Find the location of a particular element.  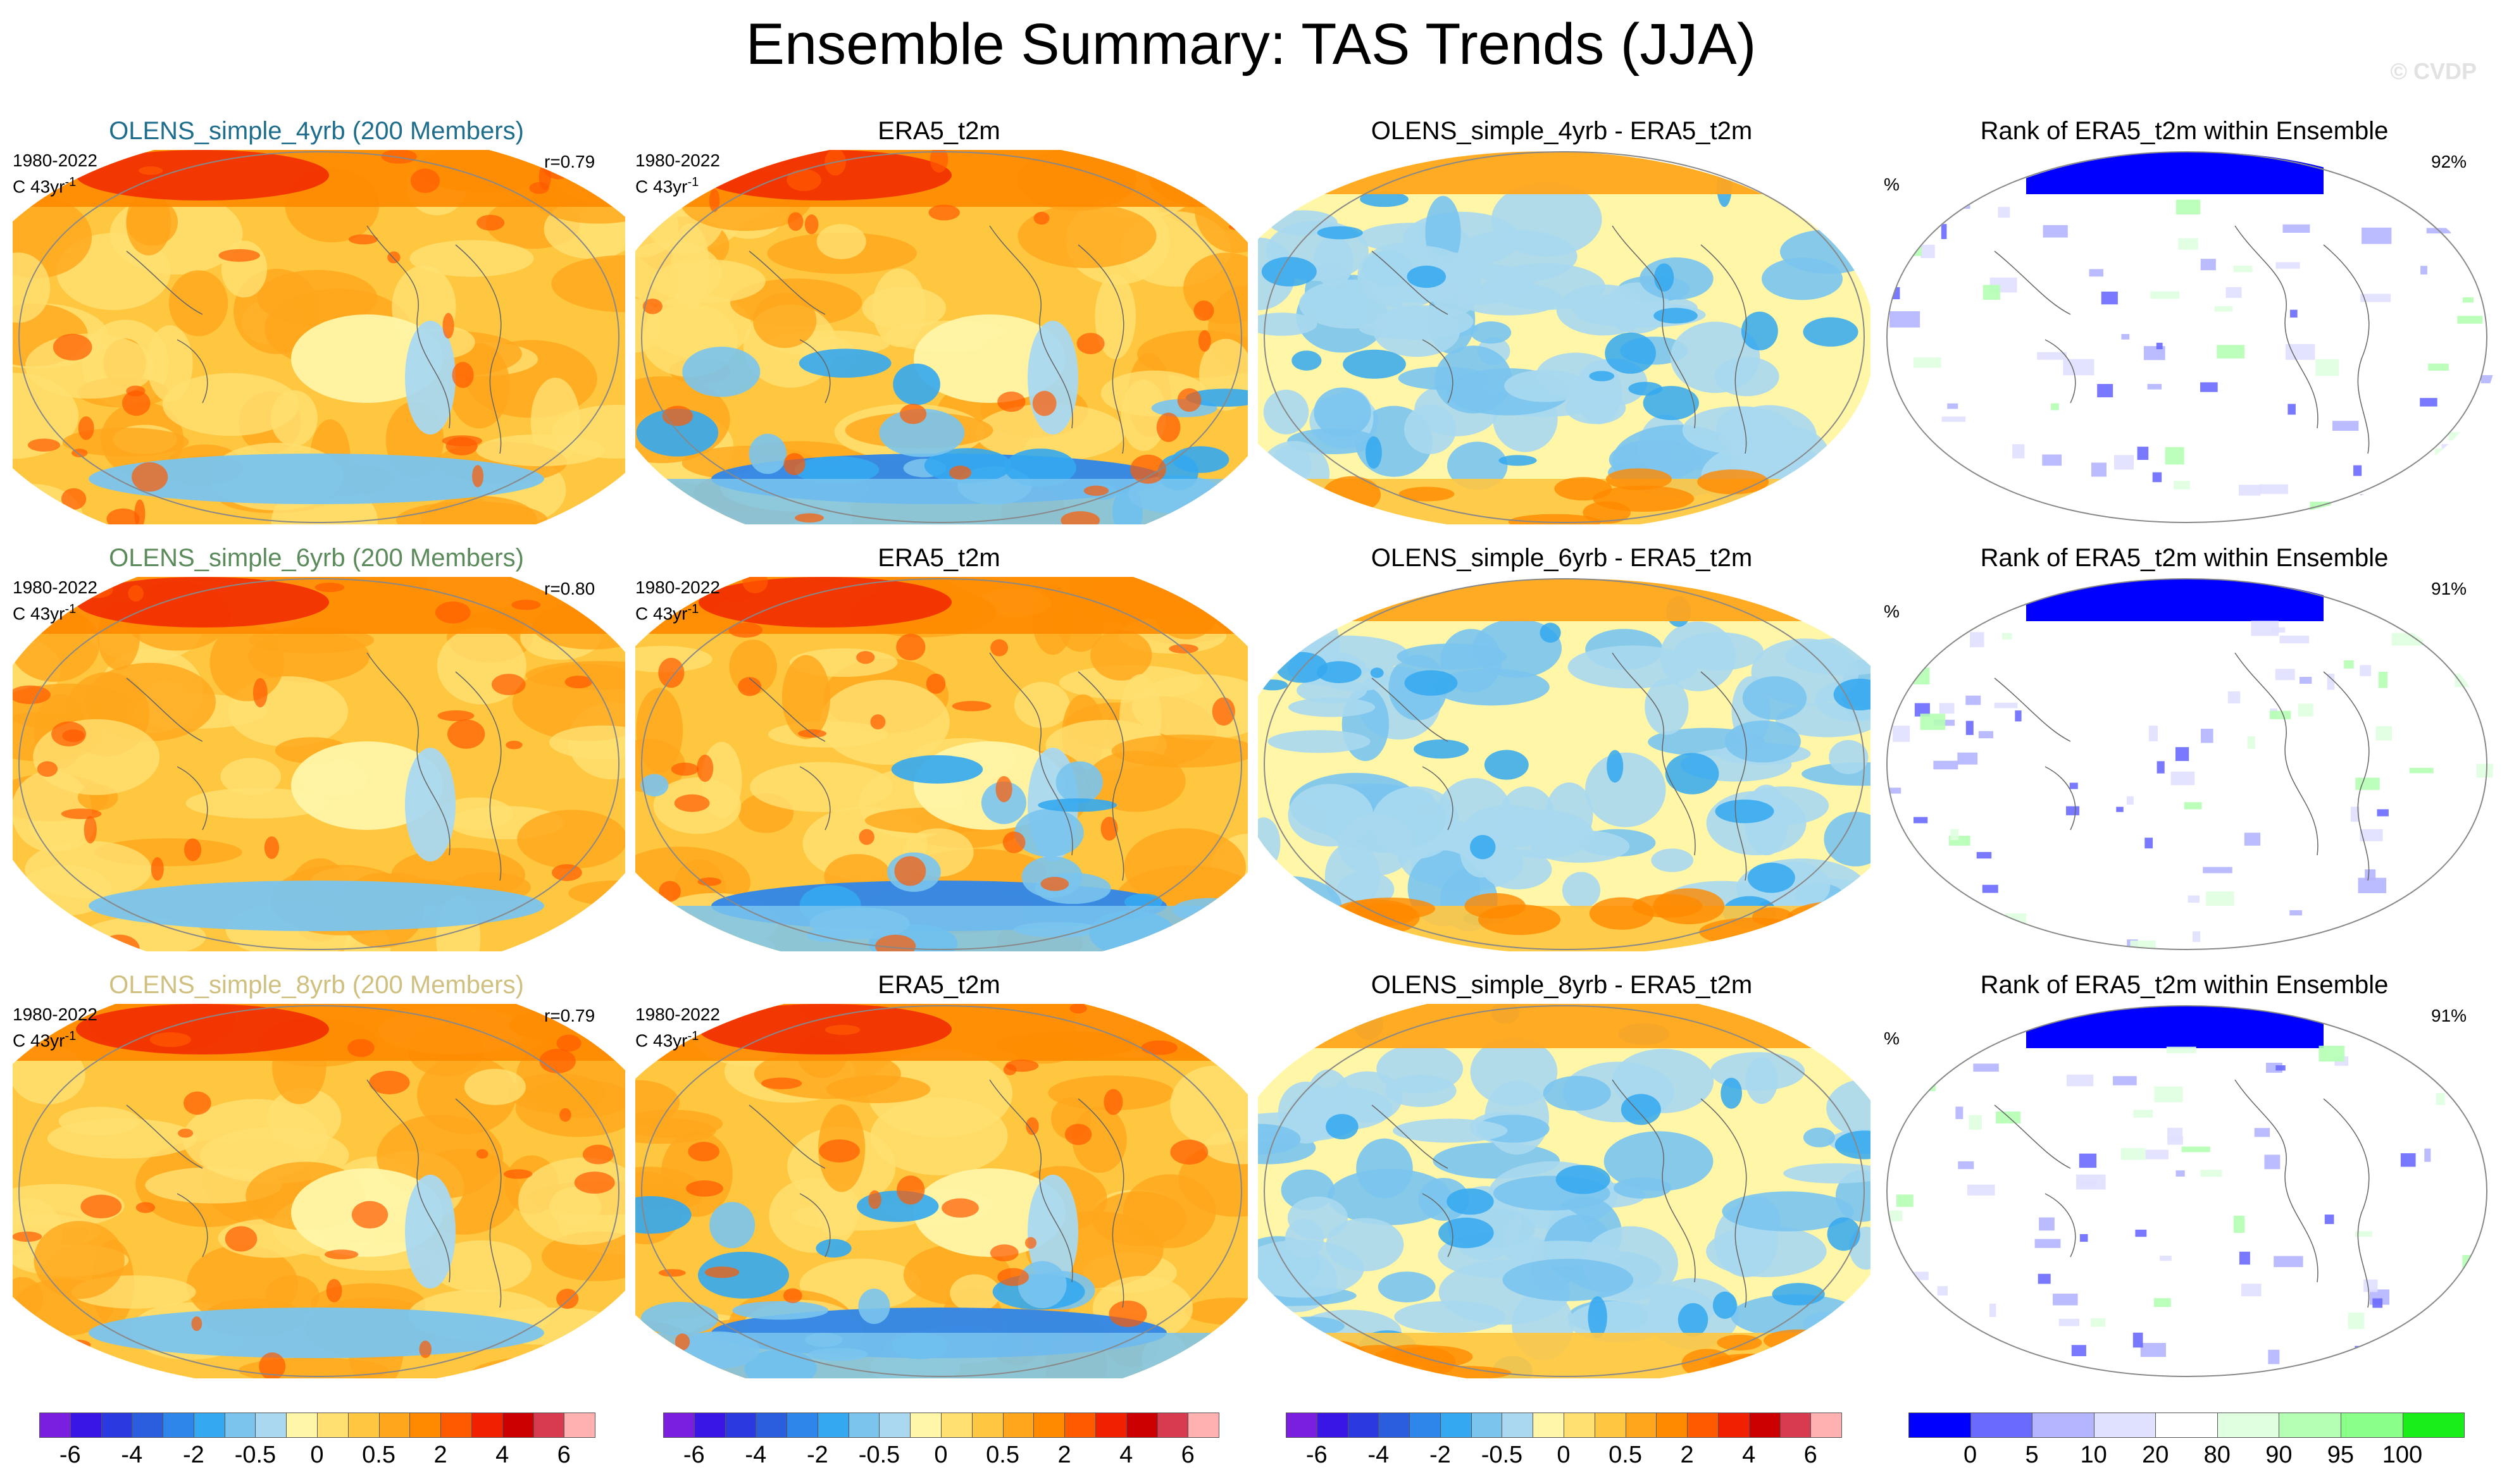

rank-unit: % is located at coordinates (1892, 611).